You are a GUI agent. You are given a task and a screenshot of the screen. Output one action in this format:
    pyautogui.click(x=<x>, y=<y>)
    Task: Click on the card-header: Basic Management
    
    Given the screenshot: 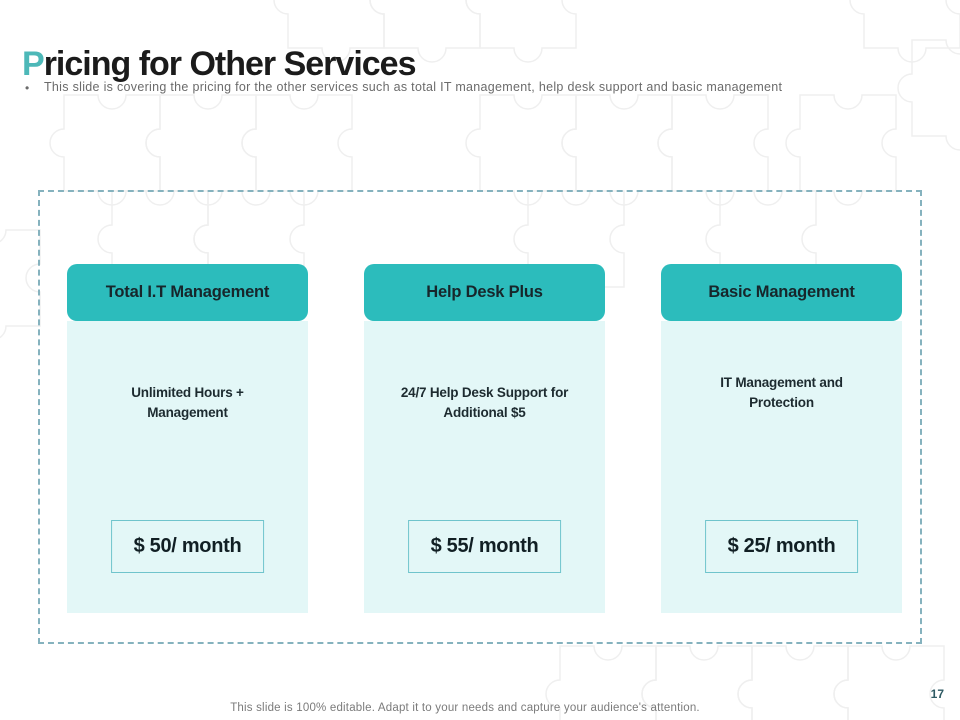 What is the action you would take?
    pyautogui.click(x=781, y=292)
    